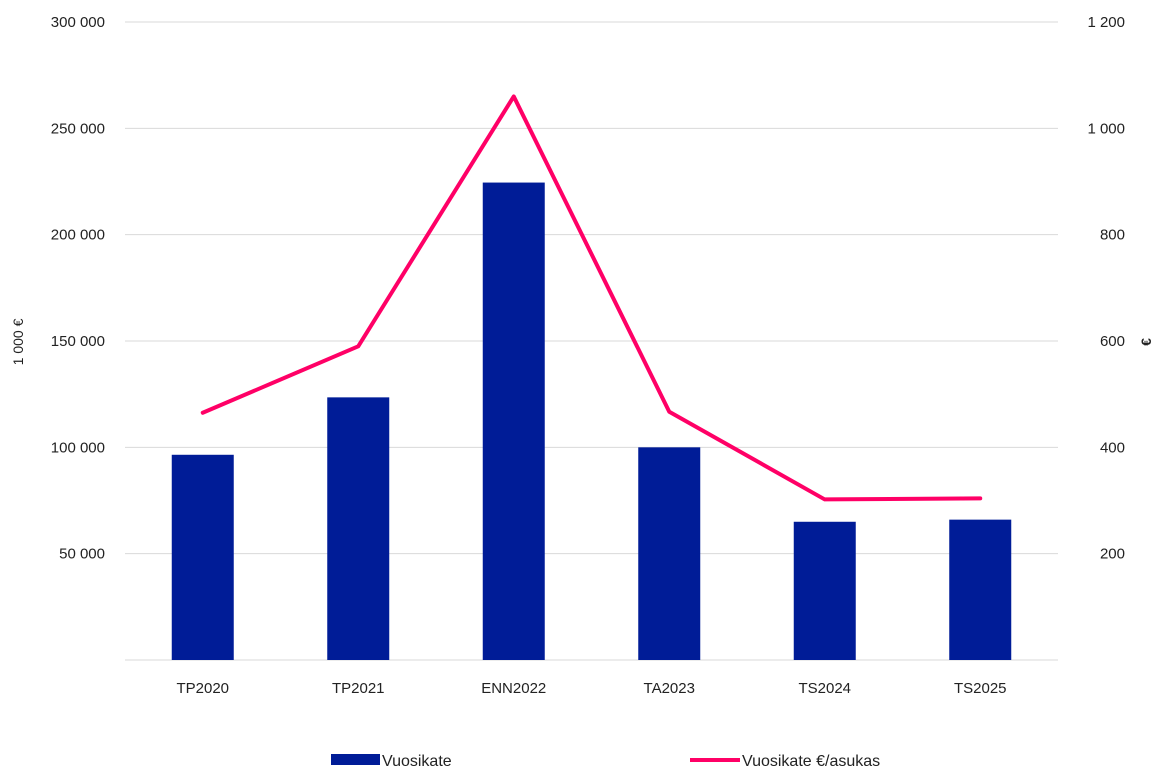  What do you see at coordinates (1112, 341) in the screenshot?
I see `right-tick-label: 600` at bounding box center [1112, 341].